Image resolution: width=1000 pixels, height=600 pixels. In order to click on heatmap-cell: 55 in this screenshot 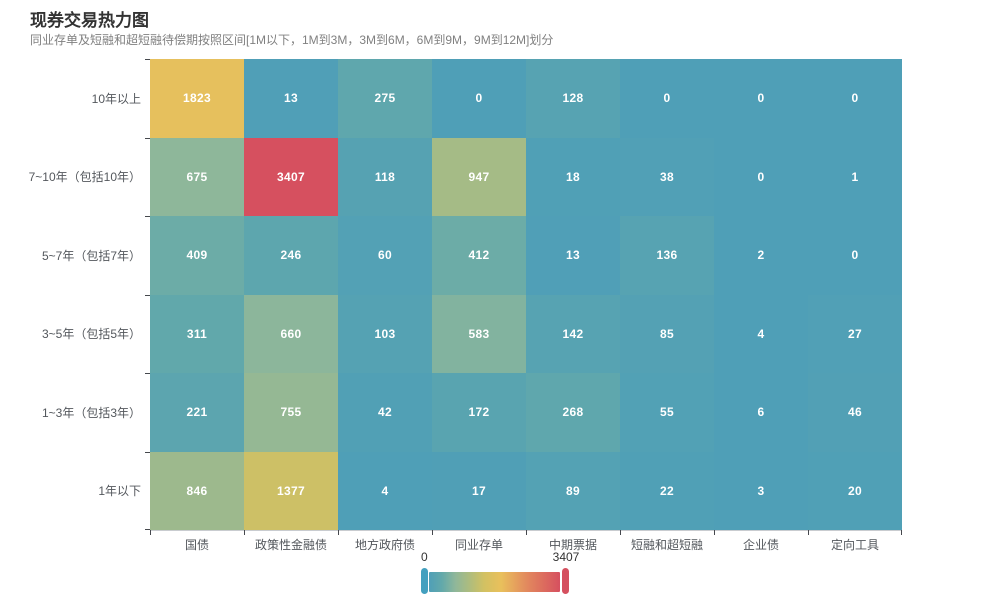, I will do `click(667, 412)`.